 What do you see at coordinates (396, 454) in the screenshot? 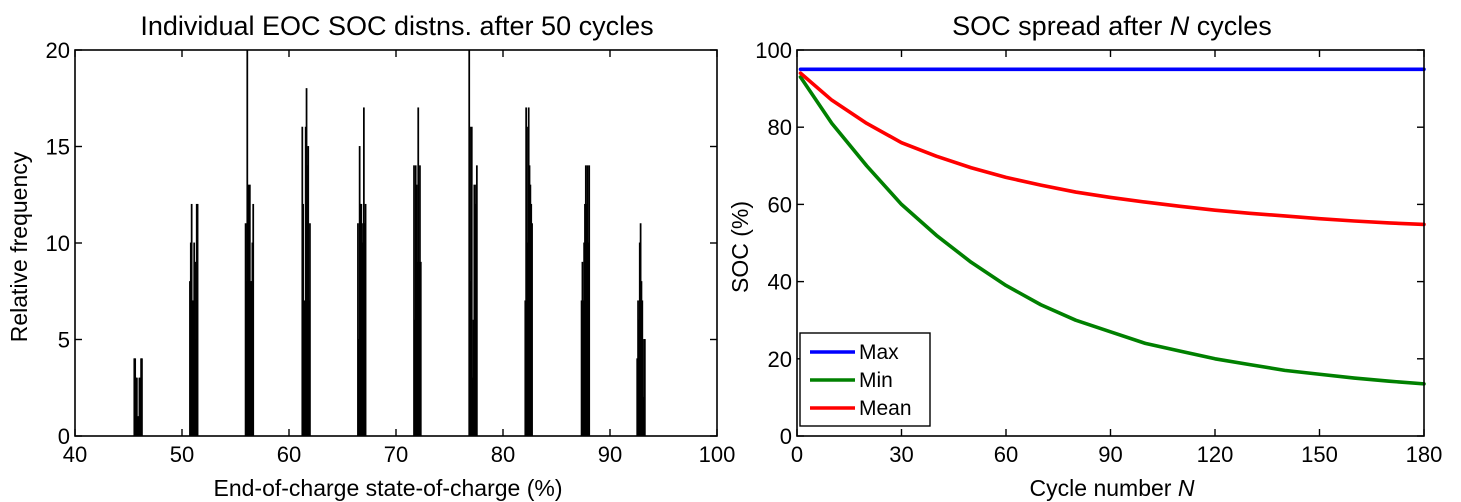
I see `histogram-x-tick-label: 70` at bounding box center [396, 454].